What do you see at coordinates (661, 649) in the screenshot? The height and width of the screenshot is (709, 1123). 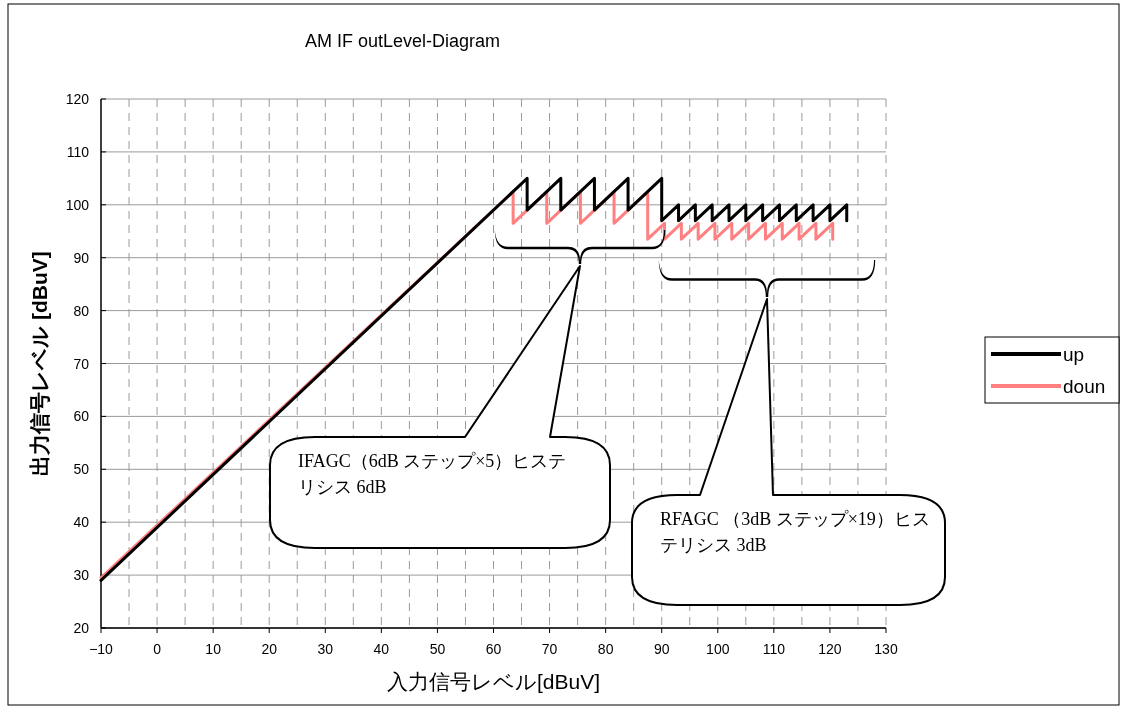 I see `x-tick-label: 90` at bounding box center [661, 649].